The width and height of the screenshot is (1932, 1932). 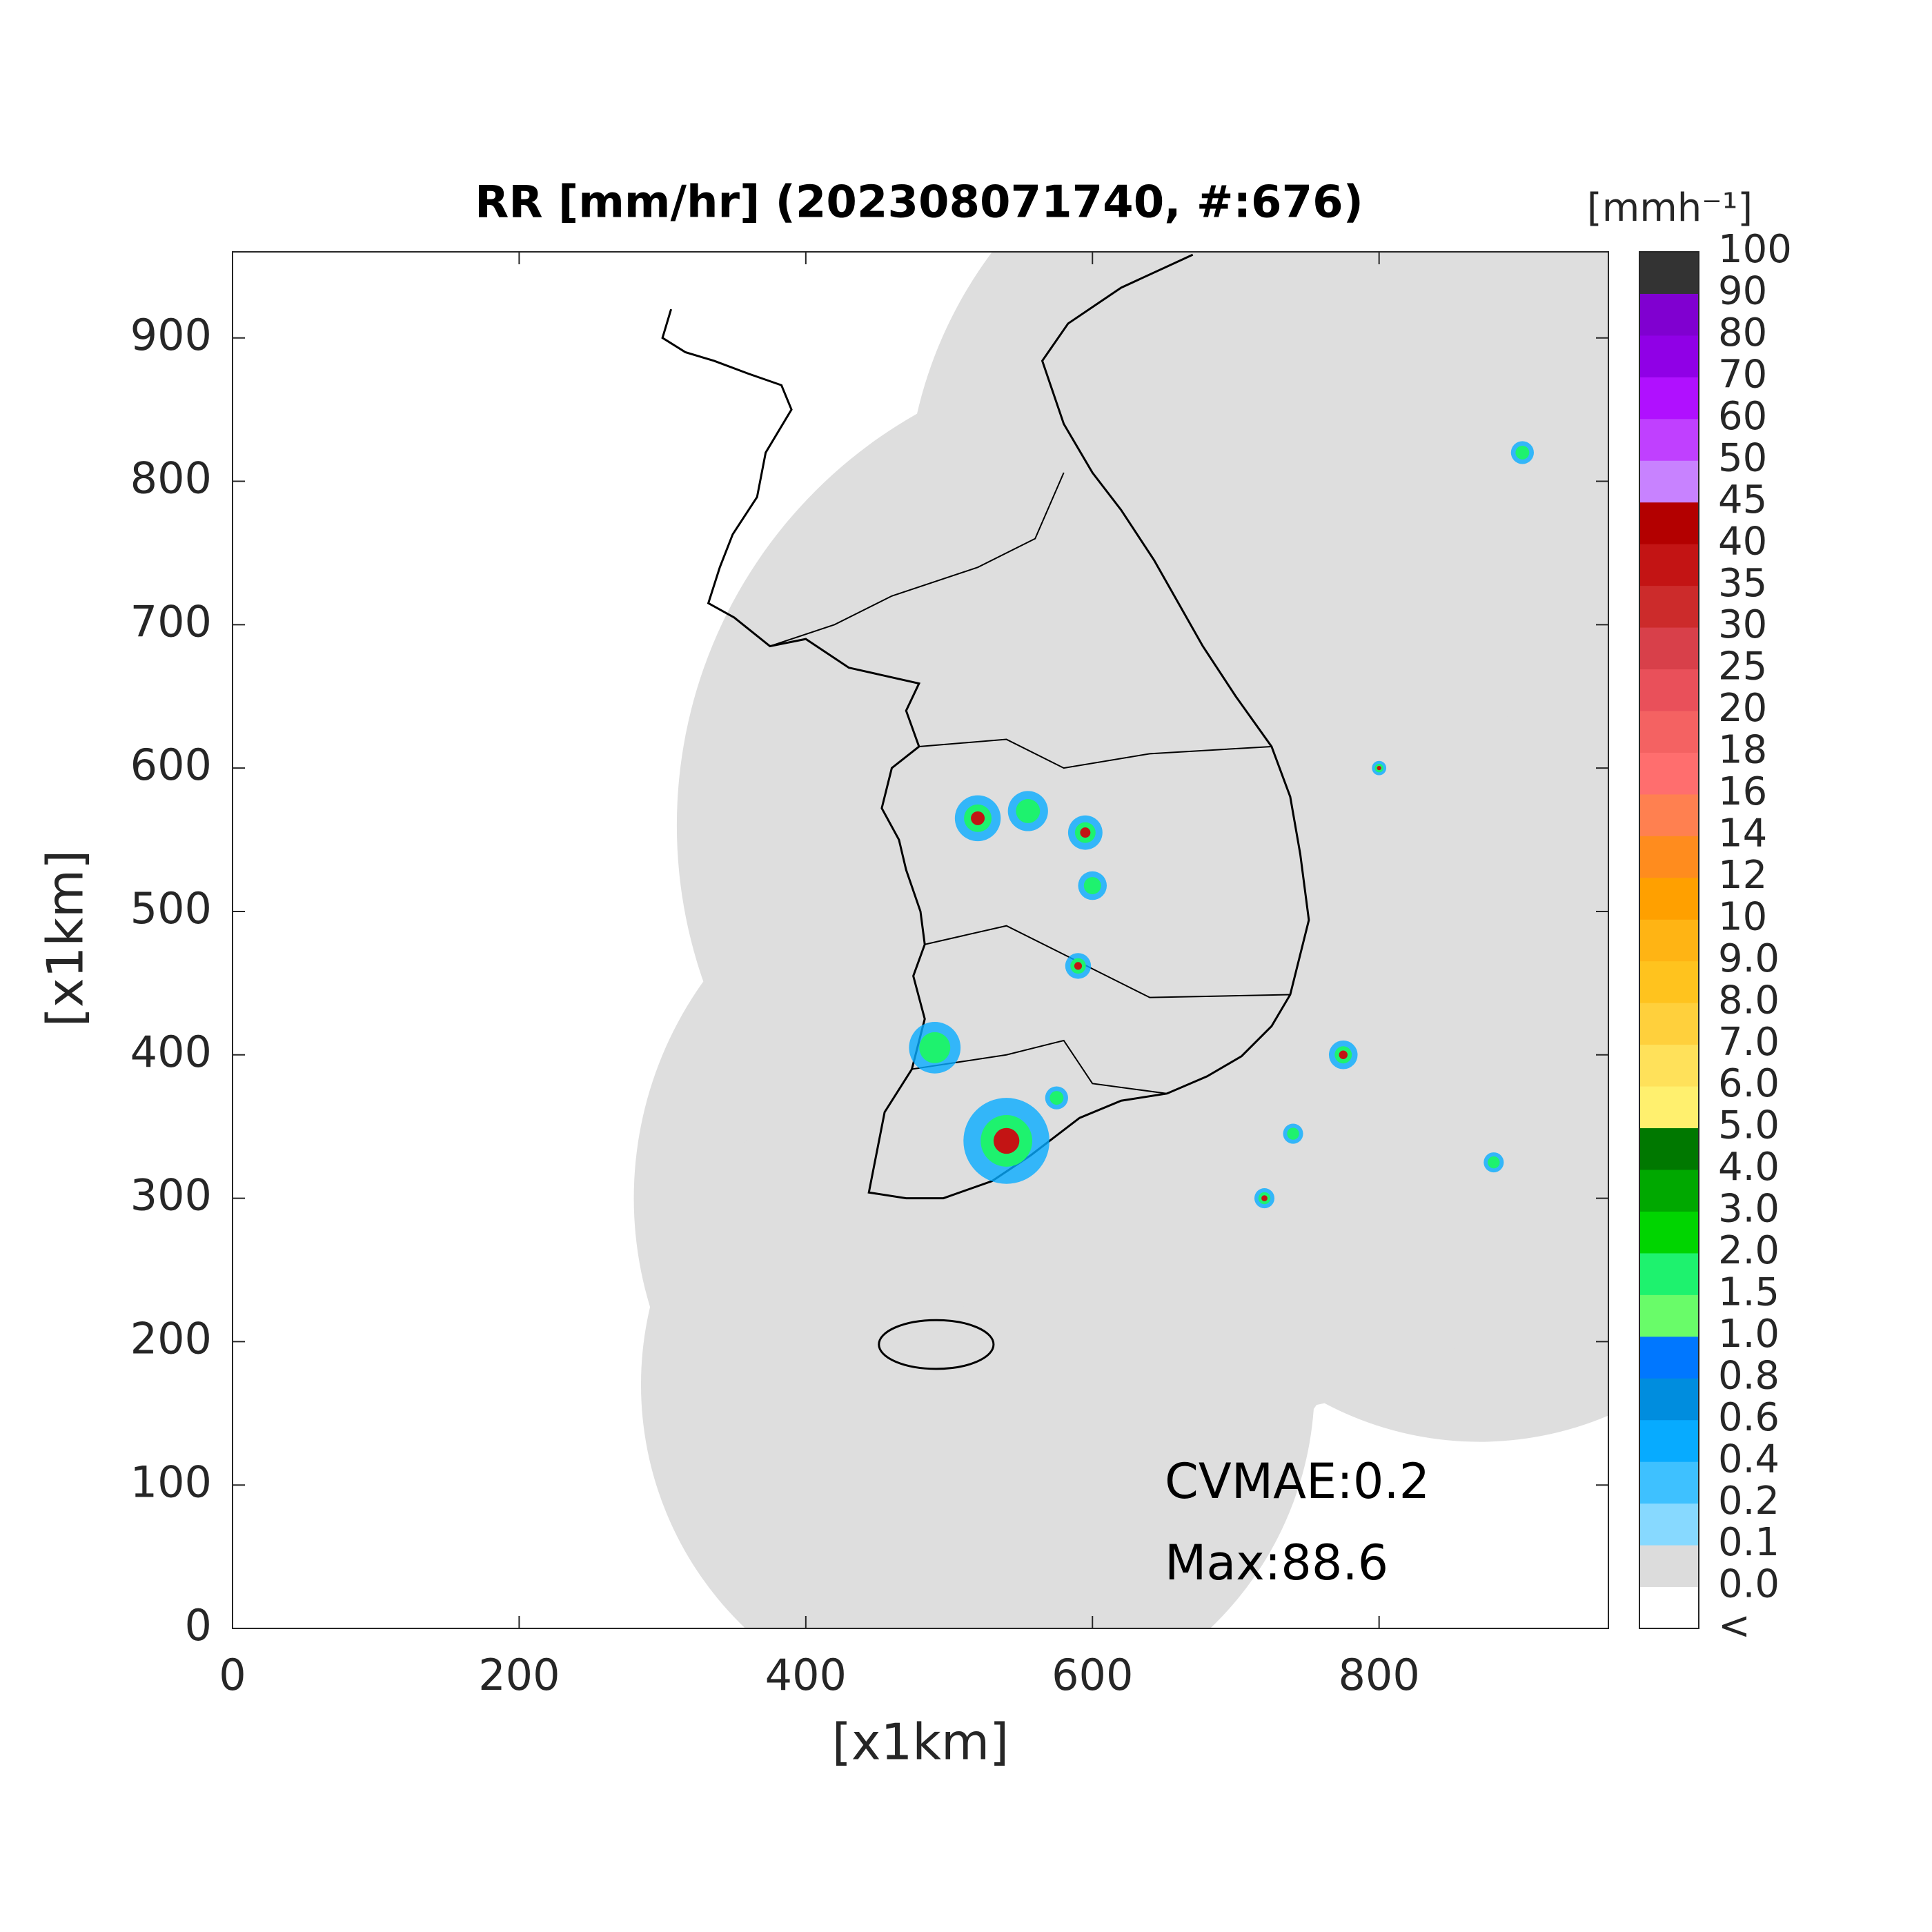 I want to click on colorbar-tick-label: 4.0, so click(x=1749, y=1167).